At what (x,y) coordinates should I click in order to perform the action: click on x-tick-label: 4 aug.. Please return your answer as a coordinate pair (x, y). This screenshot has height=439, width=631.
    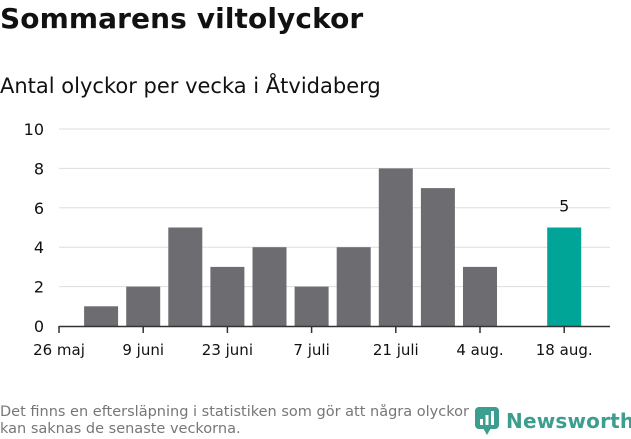
    Looking at the image, I should click on (479, 350).